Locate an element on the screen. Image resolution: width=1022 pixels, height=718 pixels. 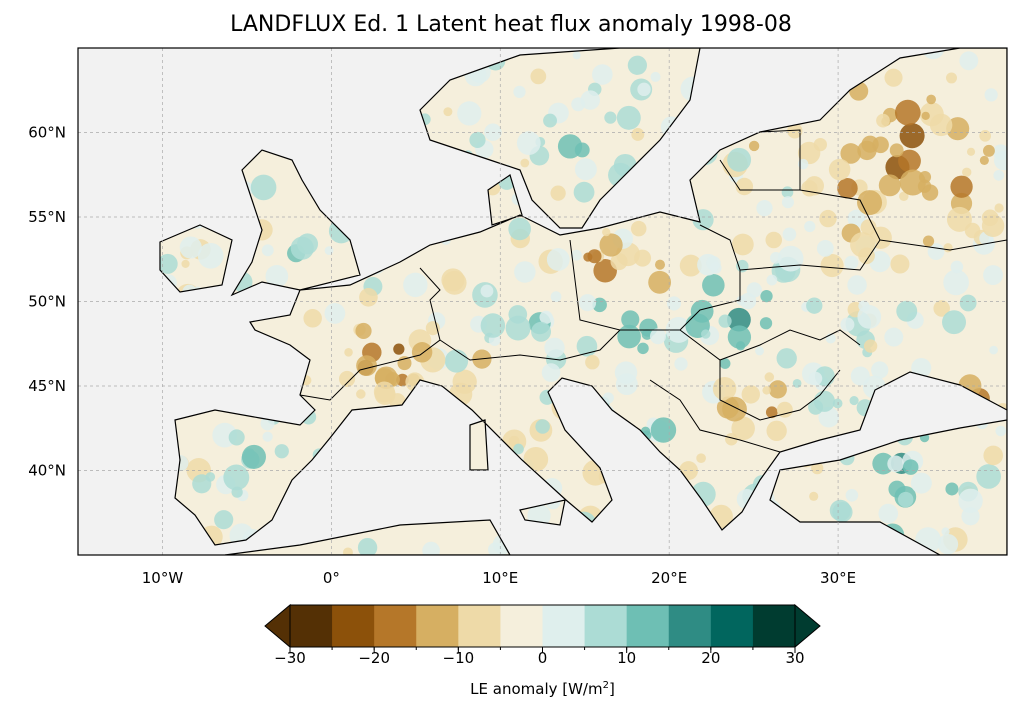
colorbar-label-text: LE anomaly [W/m is located at coordinates (536, 689).